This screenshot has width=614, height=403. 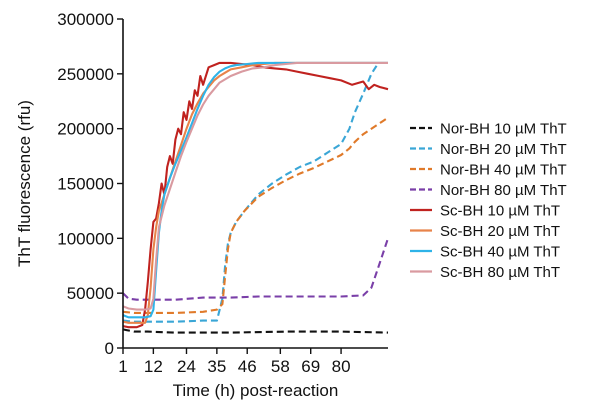 What do you see at coordinates (341, 366) in the screenshot?
I see `x-tick-label: 80` at bounding box center [341, 366].